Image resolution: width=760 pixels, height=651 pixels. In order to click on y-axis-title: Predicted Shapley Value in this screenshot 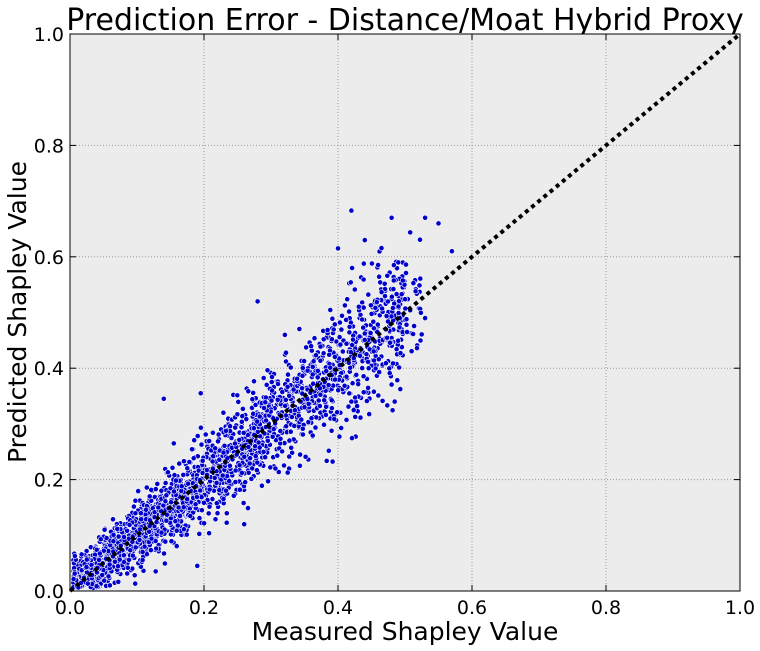, I will do `click(17, 312)`.